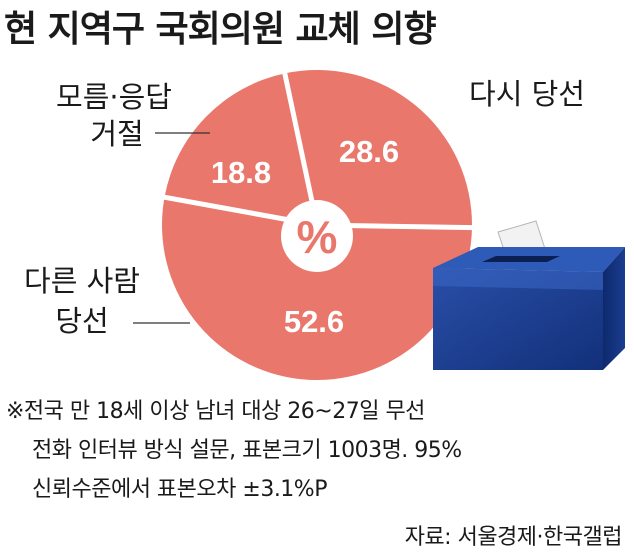 The image size is (634, 552). Describe the element at coordinates (116, 134) in the screenshot. I see `category-label-unknown-line2: 거절` at that location.